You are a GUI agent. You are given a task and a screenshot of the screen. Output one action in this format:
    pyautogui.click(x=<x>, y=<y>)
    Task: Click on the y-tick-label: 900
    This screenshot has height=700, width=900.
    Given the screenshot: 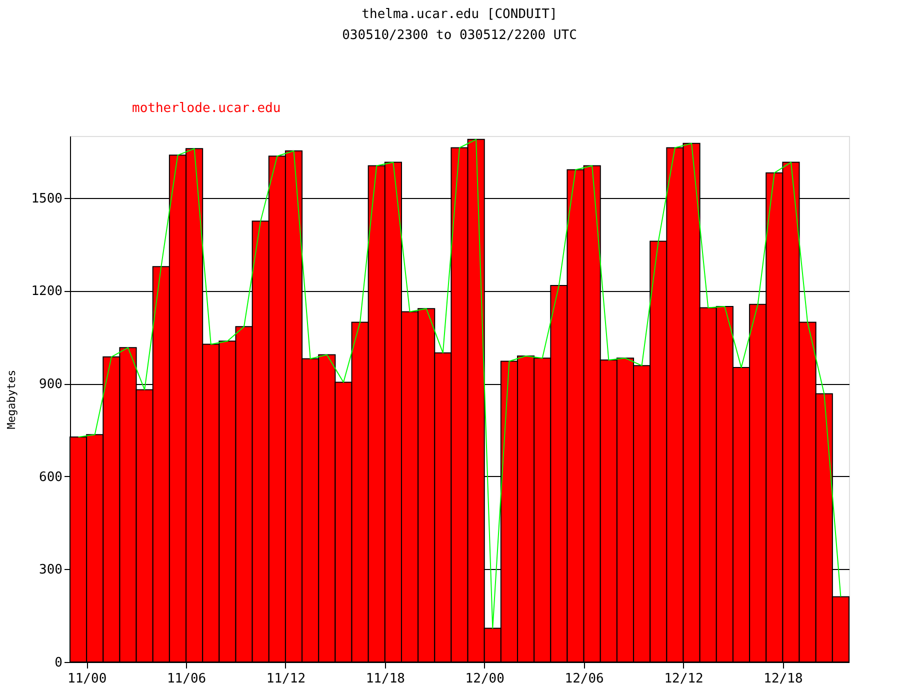 What is the action you would take?
    pyautogui.click(x=50, y=384)
    